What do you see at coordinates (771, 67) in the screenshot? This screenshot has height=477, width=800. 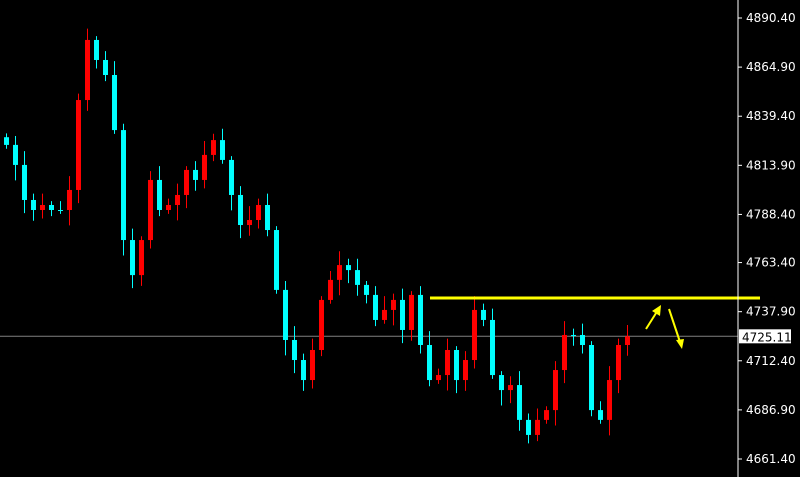 I see `y-tick-label: 4864.90` at bounding box center [771, 67].